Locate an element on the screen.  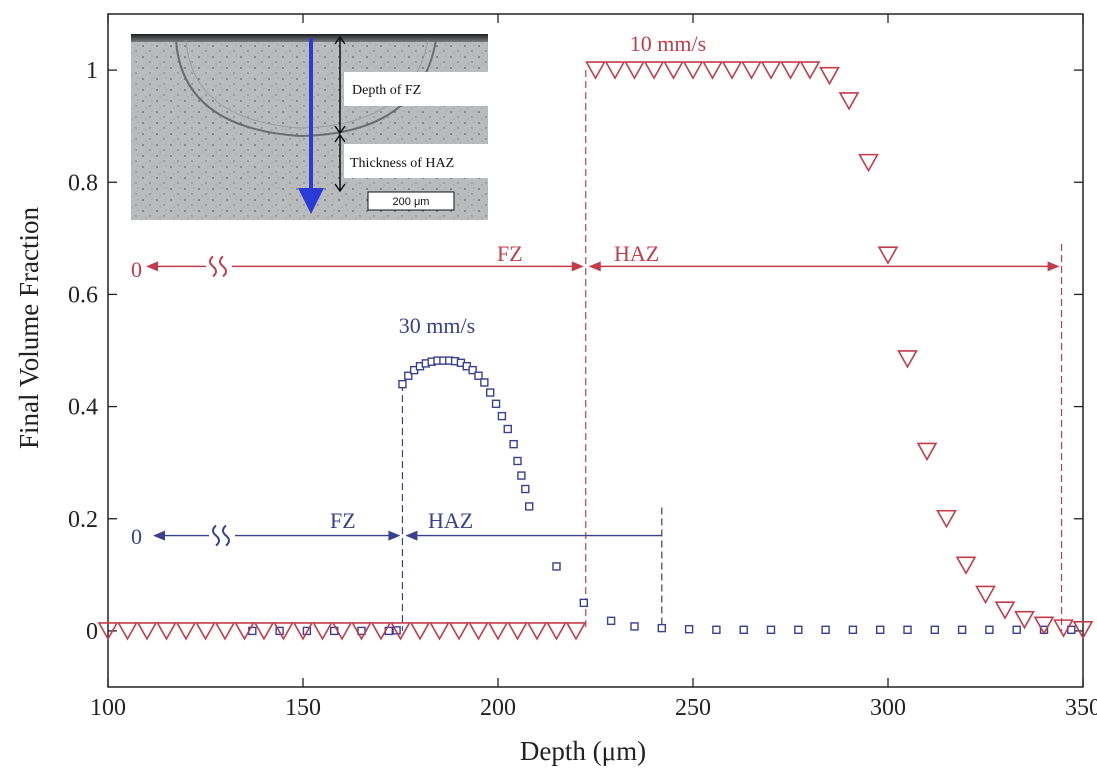
x-tick-label: 350 is located at coordinates (1081, 708).